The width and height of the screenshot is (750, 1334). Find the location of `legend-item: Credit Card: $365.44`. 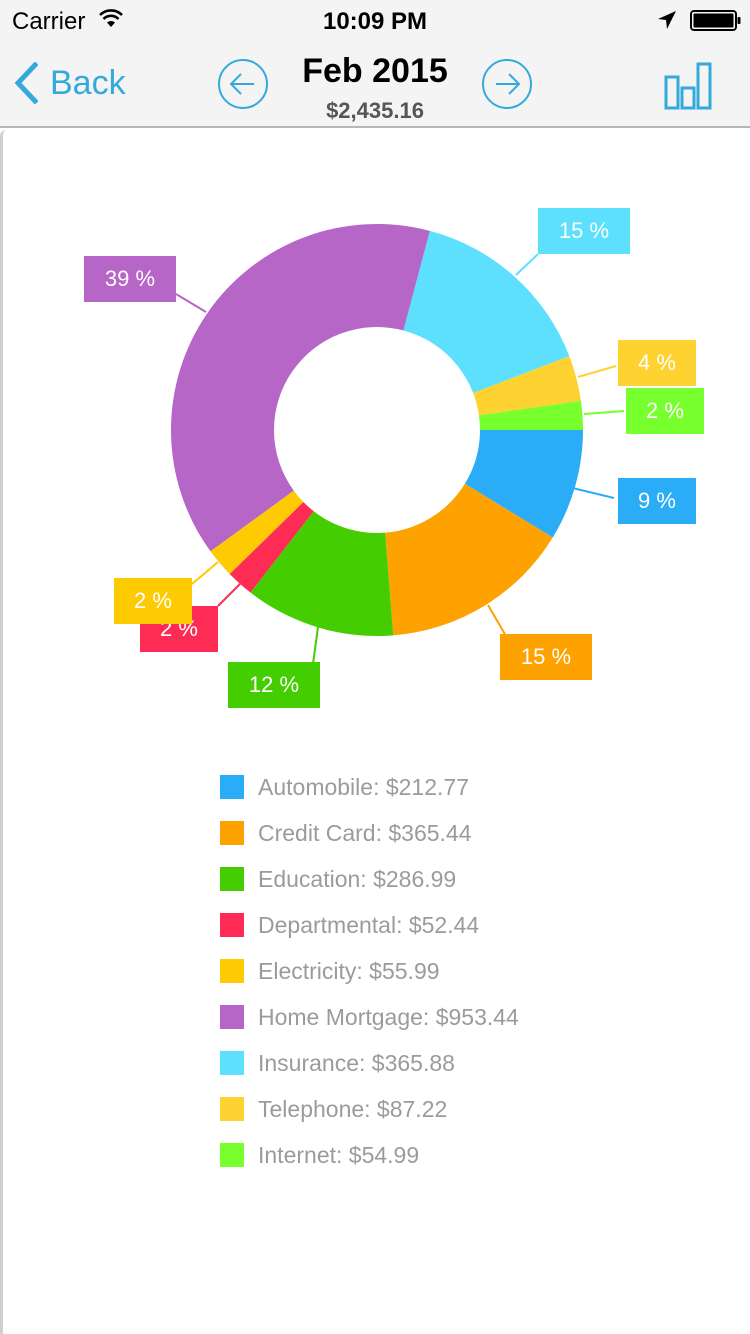

legend-item: Credit Card: $365.44 is located at coordinates (369, 833).